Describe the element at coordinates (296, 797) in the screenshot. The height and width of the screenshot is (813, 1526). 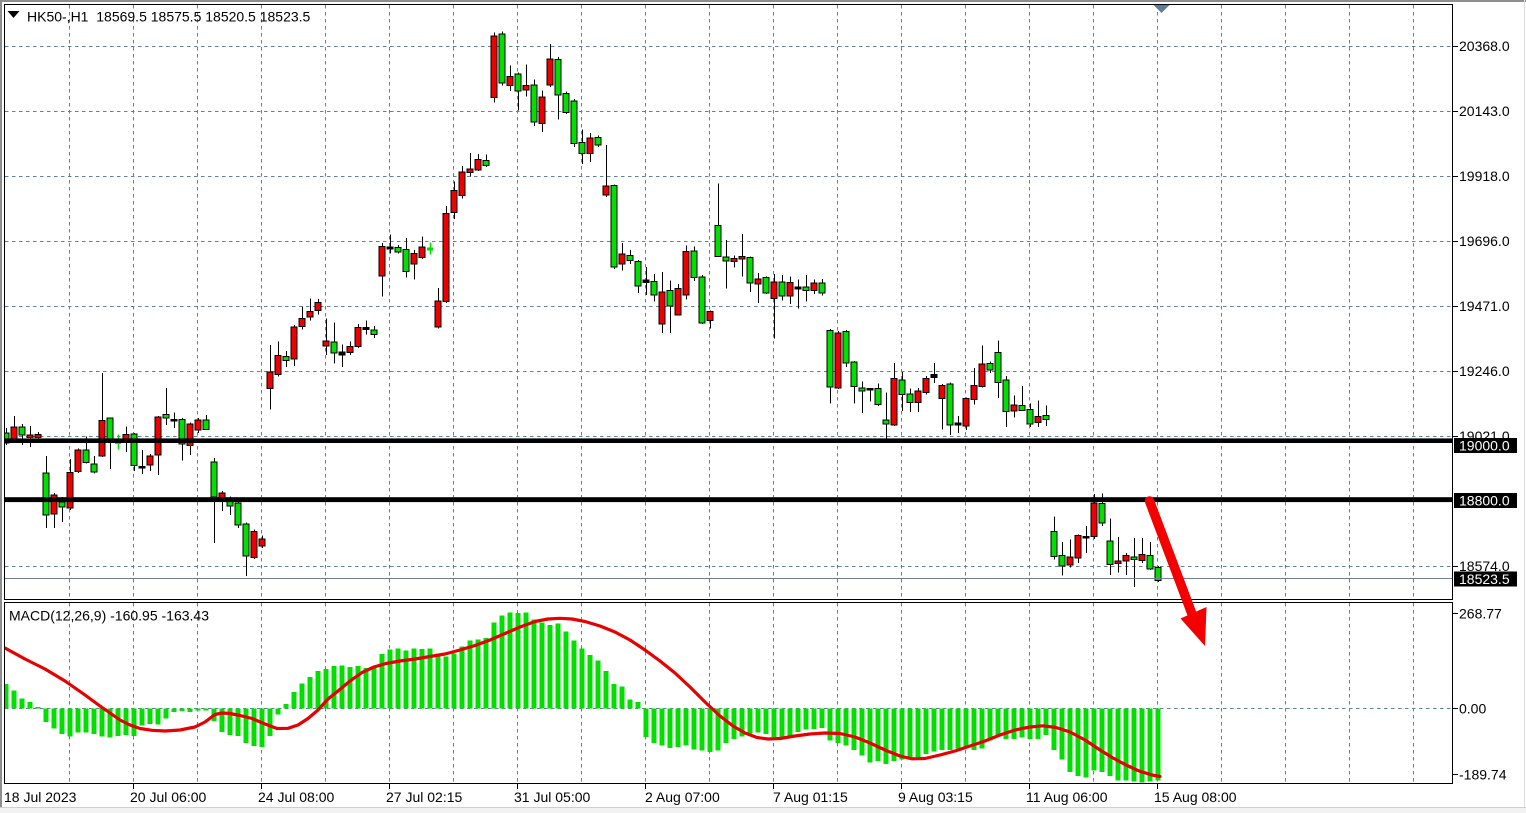
I see `svg-text: 24 Jul 08:00` at that location.